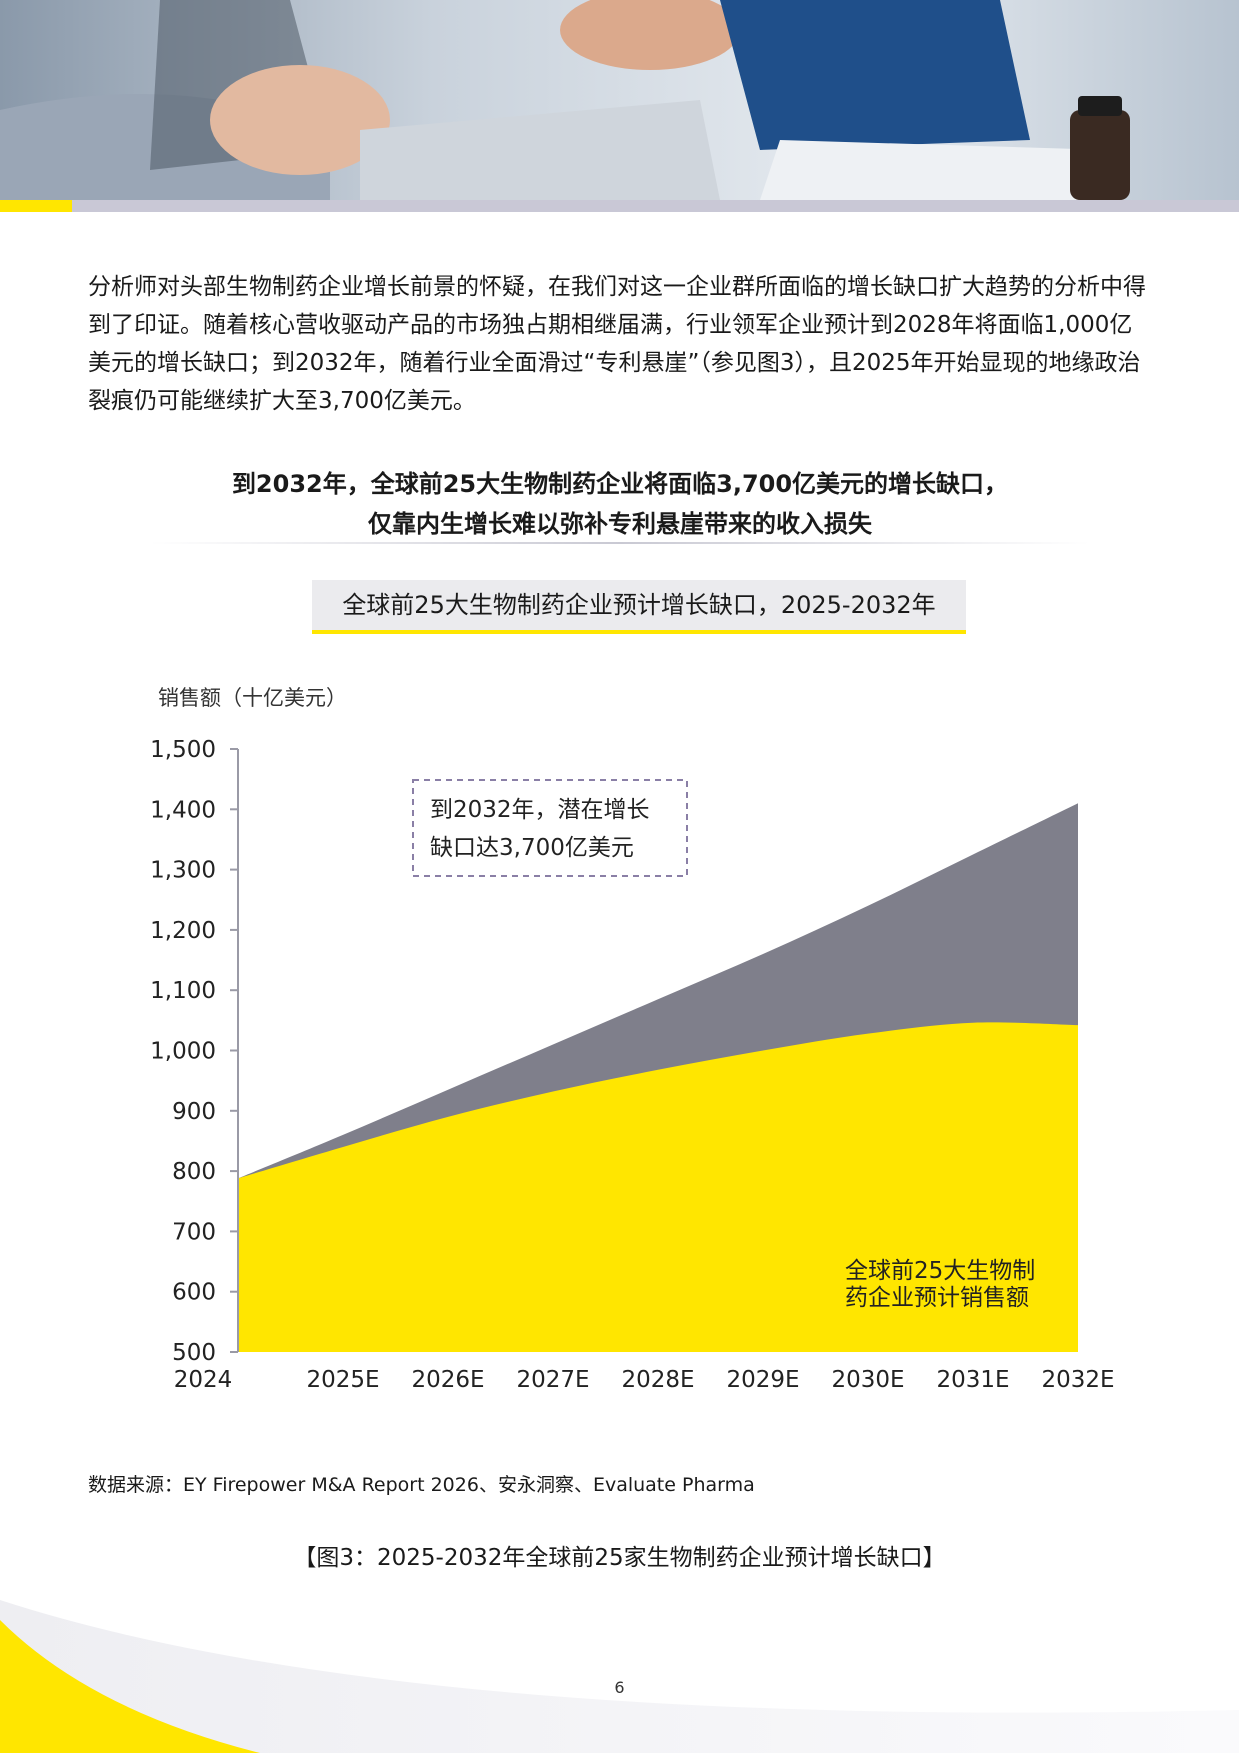 The width and height of the screenshot is (1239, 1753). Describe the element at coordinates (937, 1298) in the screenshot. I see `sales-label-line-2: 药企业预计销售额` at that location.